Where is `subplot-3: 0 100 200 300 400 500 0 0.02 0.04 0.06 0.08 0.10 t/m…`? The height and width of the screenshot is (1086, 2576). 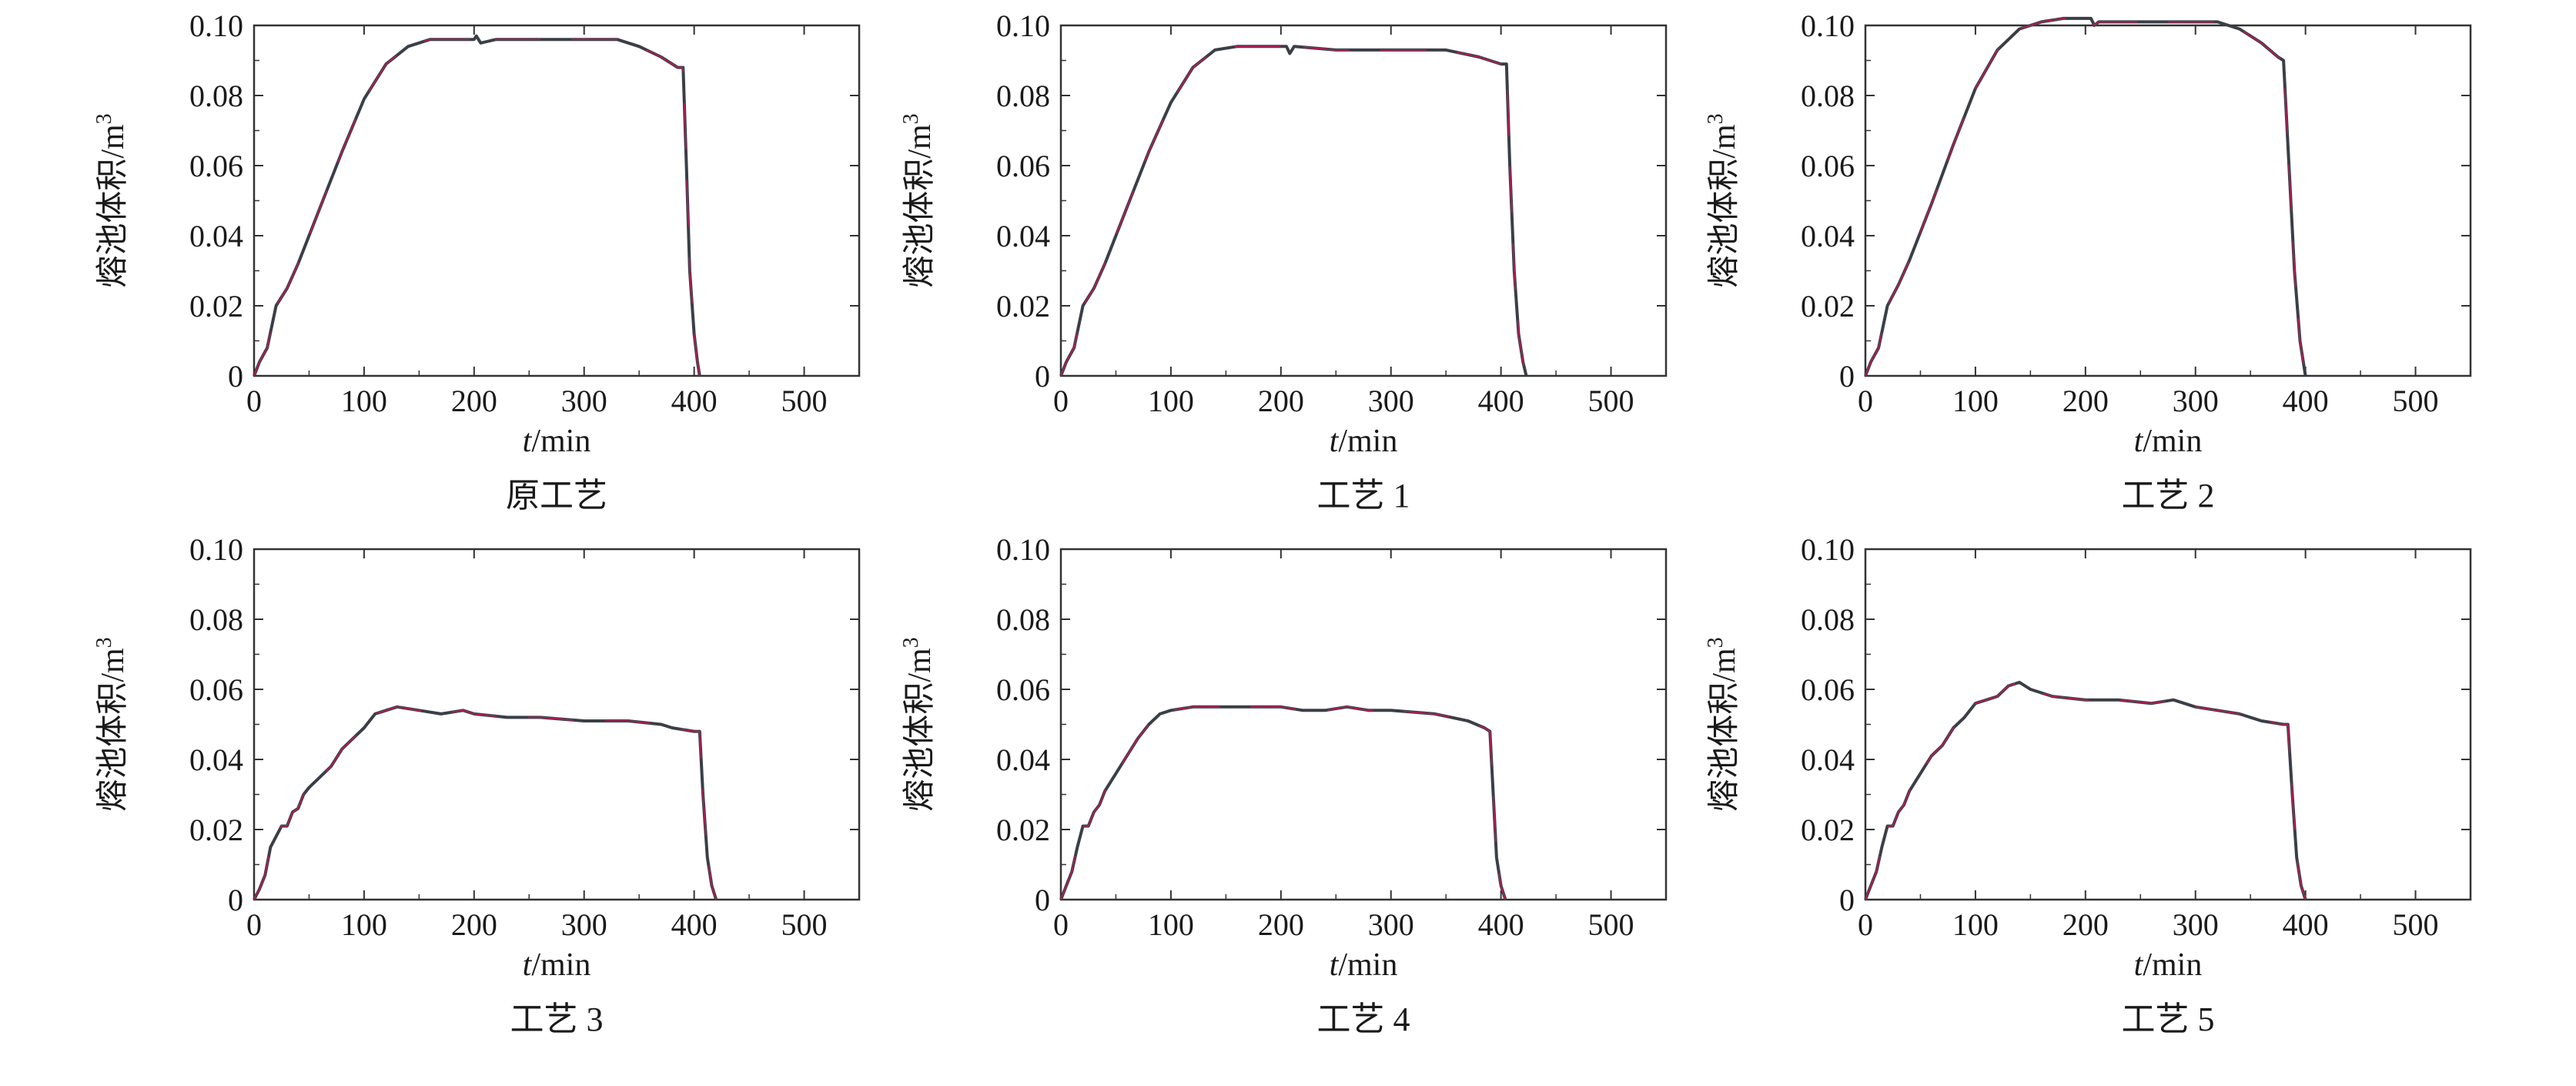
subplot-3: 0 100 200 300 400 500 0 0.02 0.04 0.06 0.08 0.10 t/m… is located at coordinates (477, 785).